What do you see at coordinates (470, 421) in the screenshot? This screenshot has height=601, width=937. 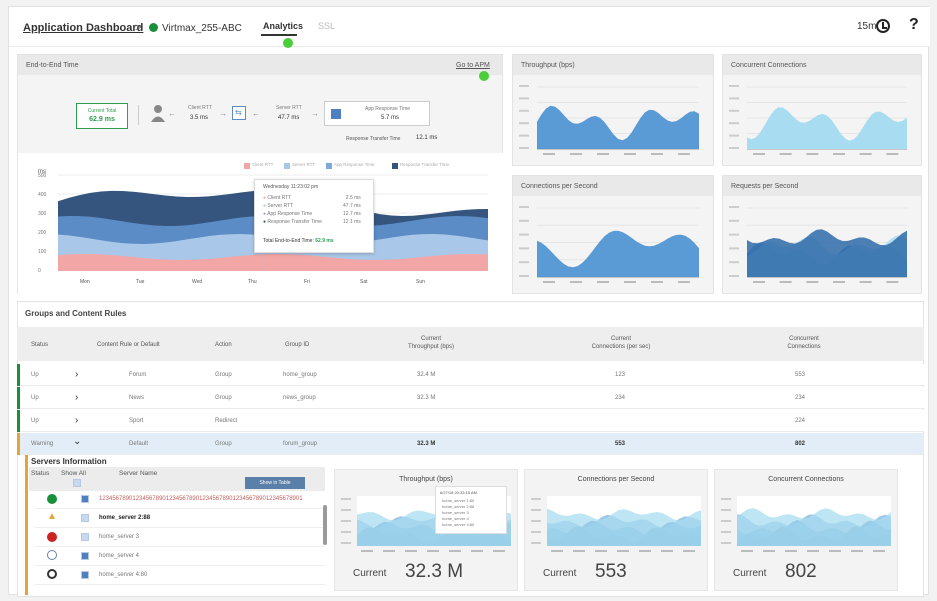 I see `table-row: Up › Sport Redirect 224` at bounding box center [470, 421].